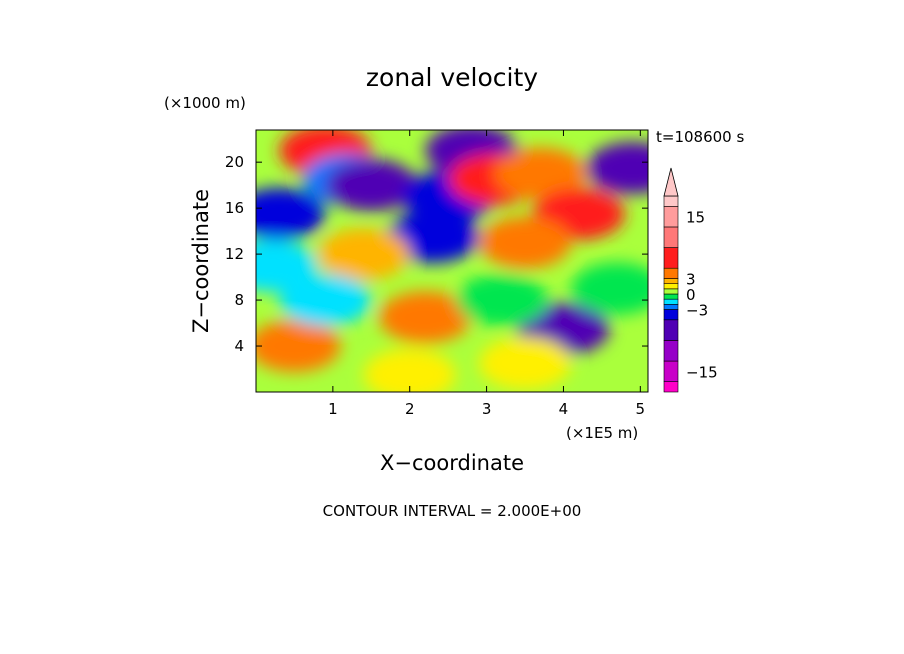  What do you see at coordinates (452, 511) in the screenshot?
I see `contour-interval-label: CONTOUR INTERVAL = 2.000E+00` at bounding box center [452, 511].